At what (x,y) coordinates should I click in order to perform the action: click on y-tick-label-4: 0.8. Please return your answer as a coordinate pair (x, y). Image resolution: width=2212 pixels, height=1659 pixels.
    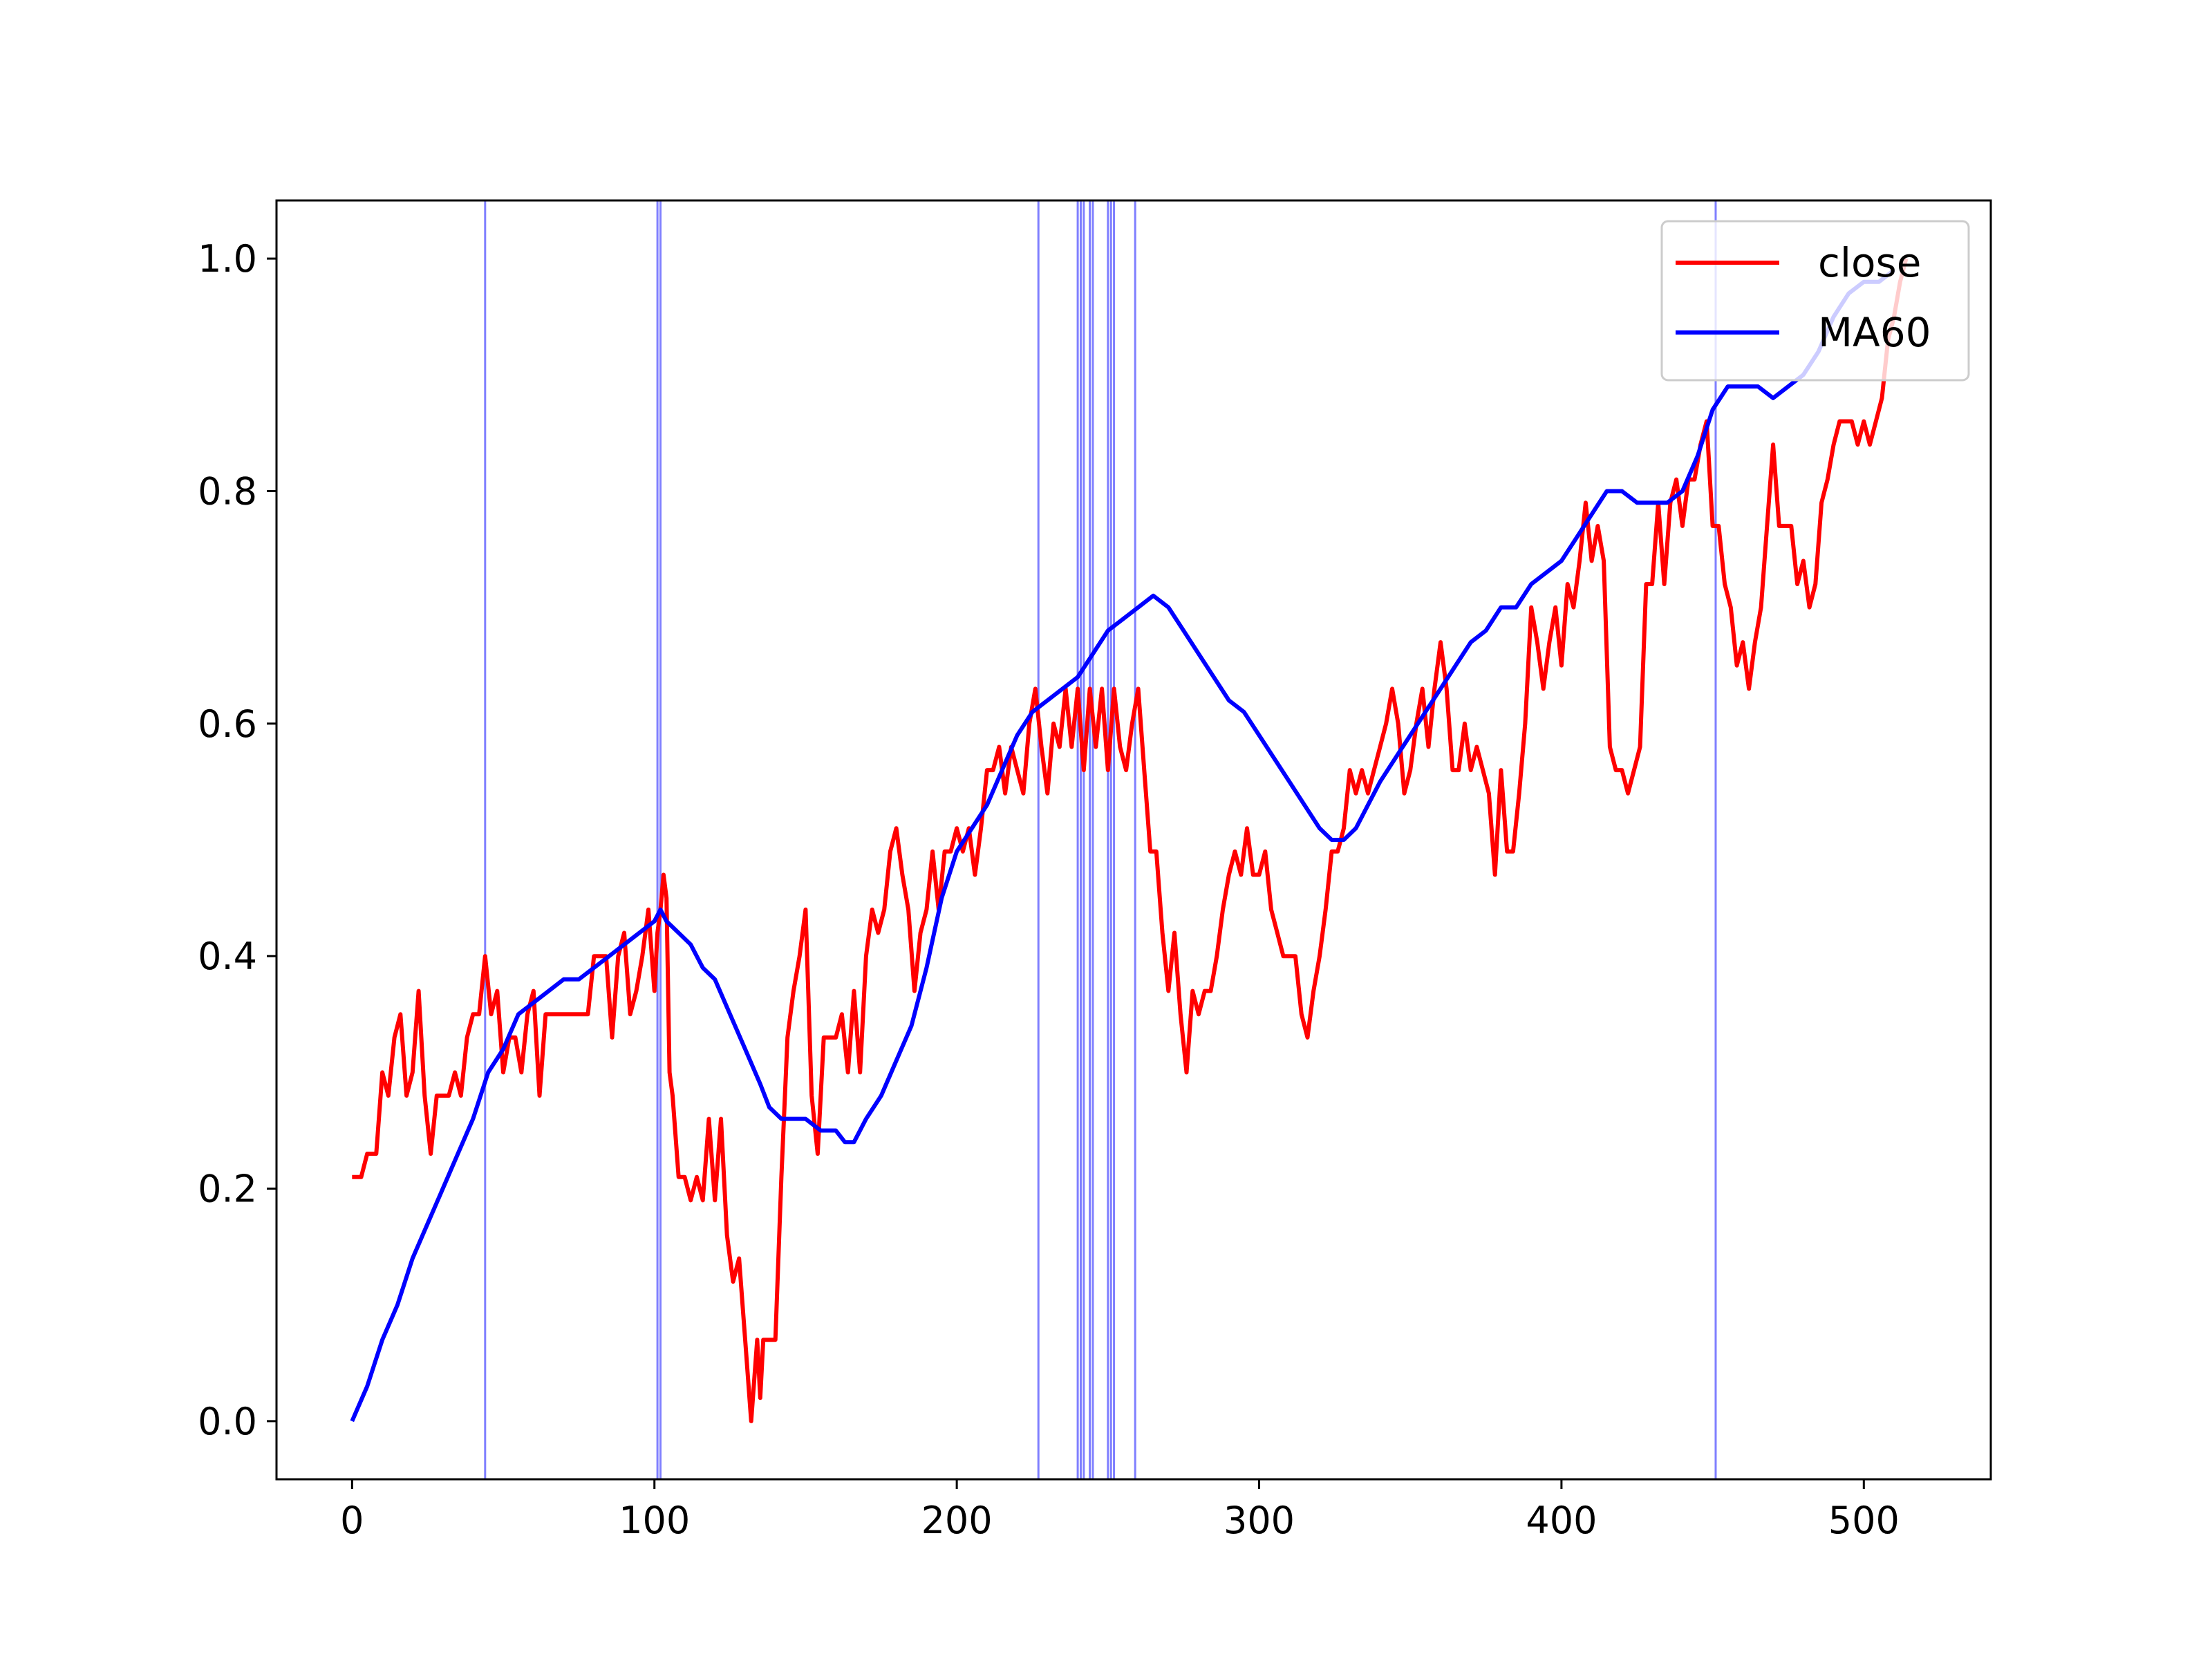
    Looking at the image, I should click on (228, 491).